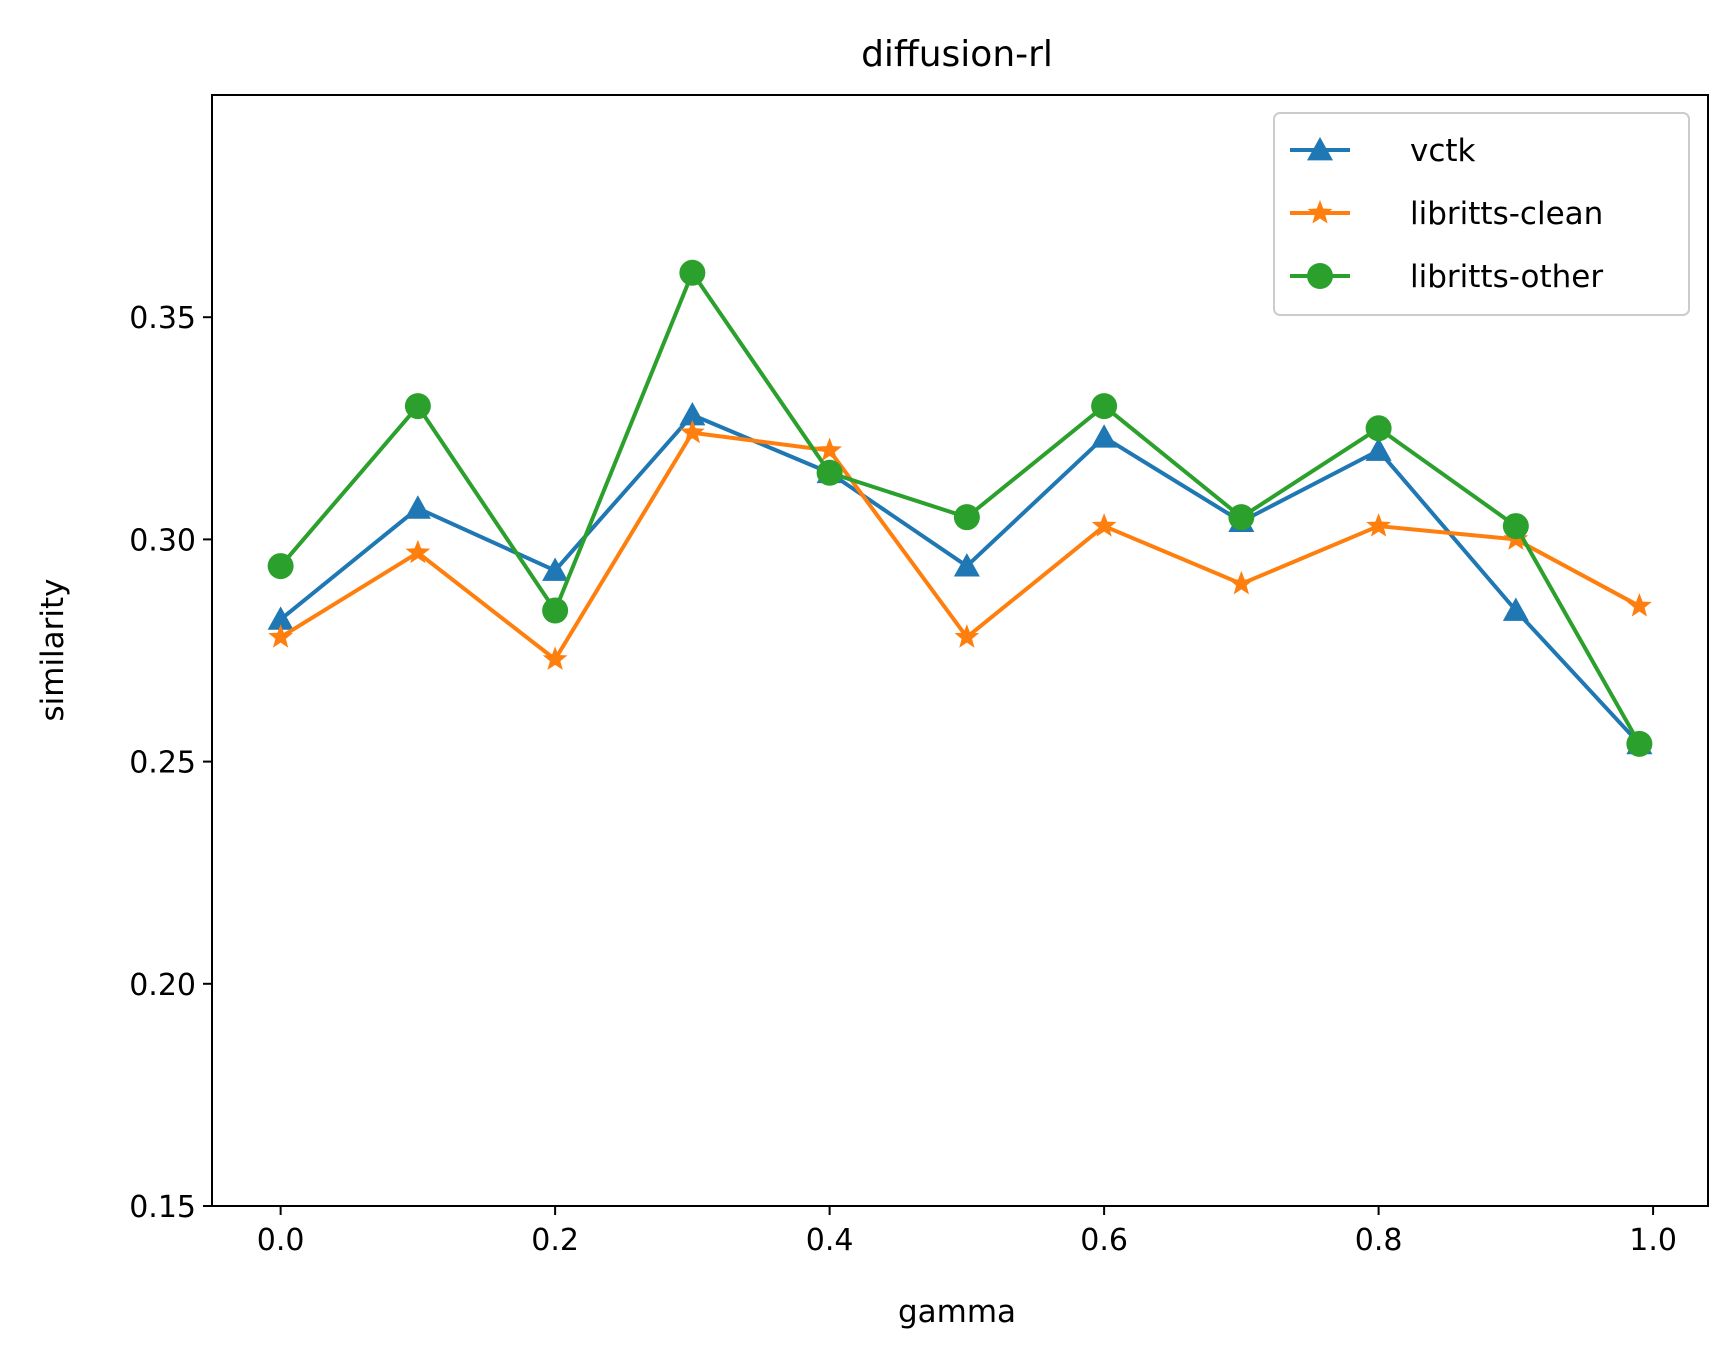 The image size is (1728, 1361). What do you see at coordinates (162, 318) in the screenshot?
I see `y-tick-label: 0.35` at bounding box center [162, 318].